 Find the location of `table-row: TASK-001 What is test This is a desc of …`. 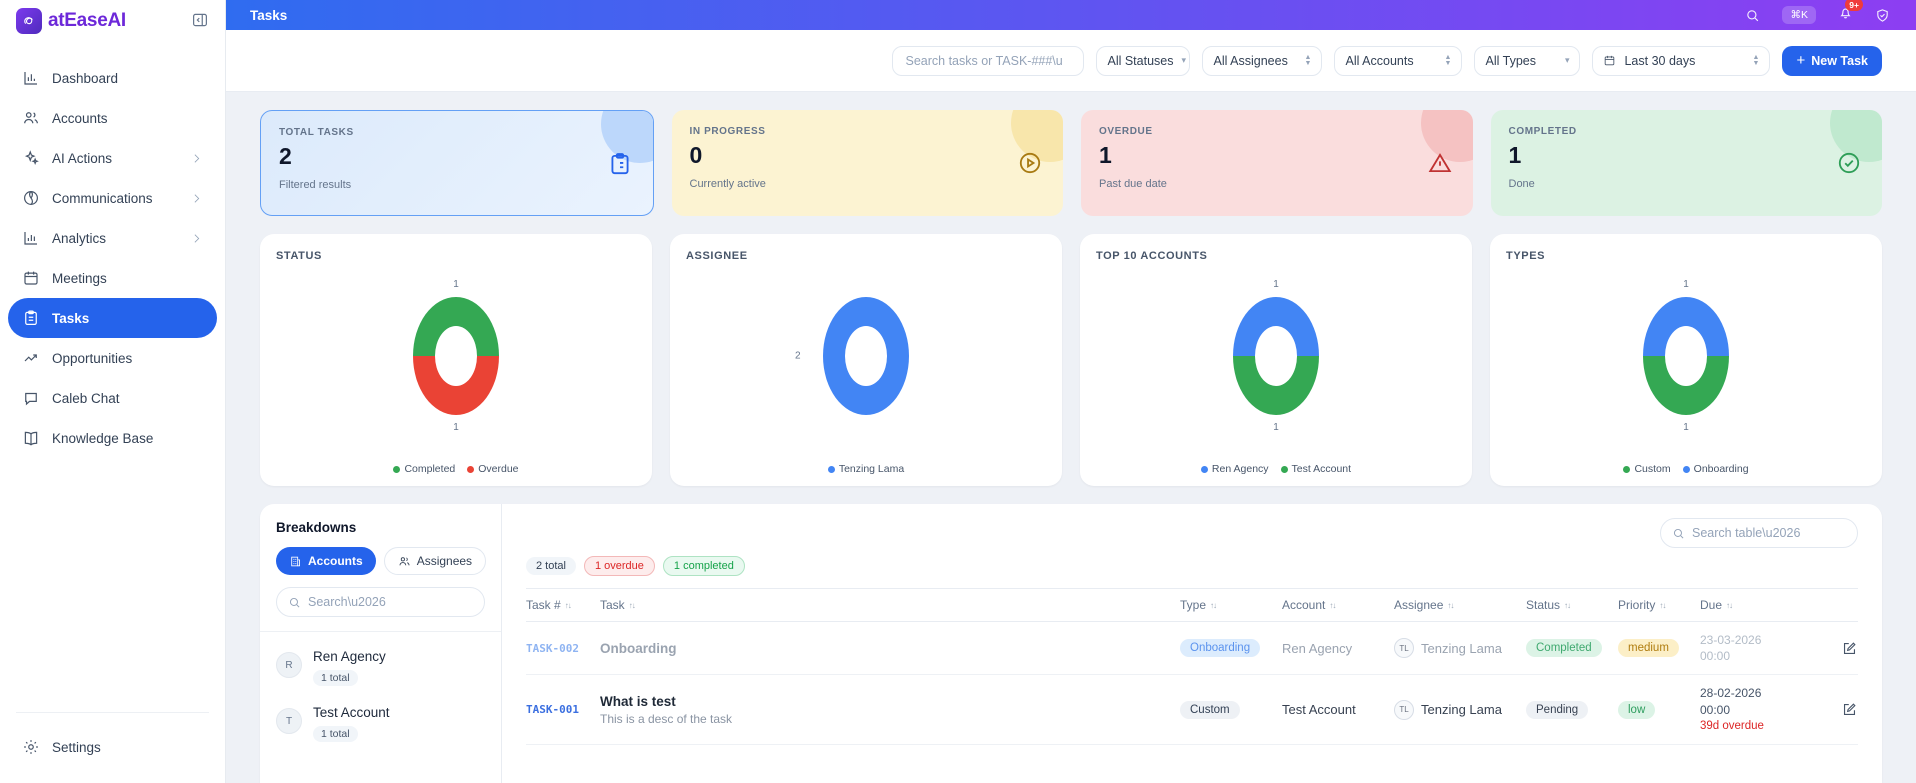

table-row: TASK-001 What is test This is a desc of … is located at coordinates (1192, 710).